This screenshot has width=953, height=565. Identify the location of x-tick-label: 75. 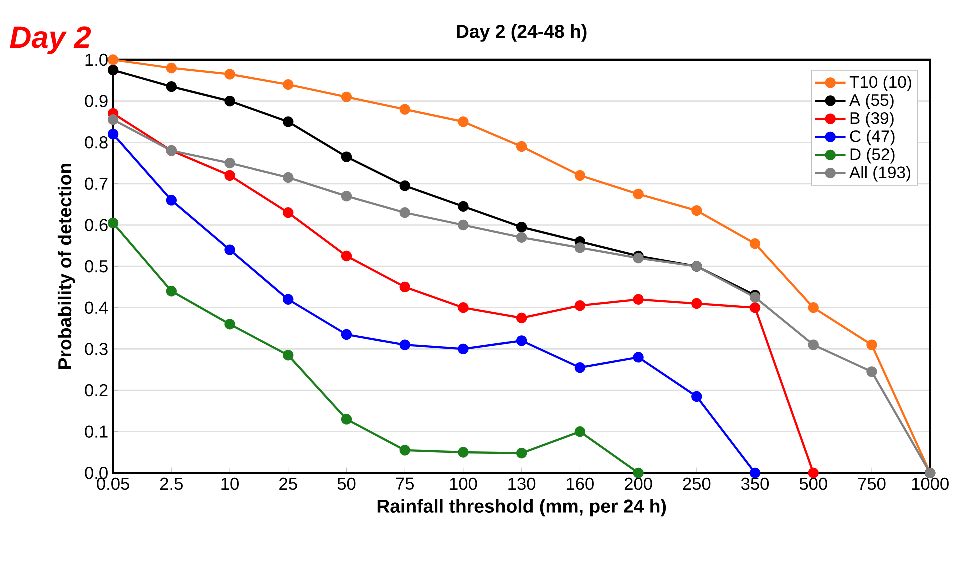
(405, 484).